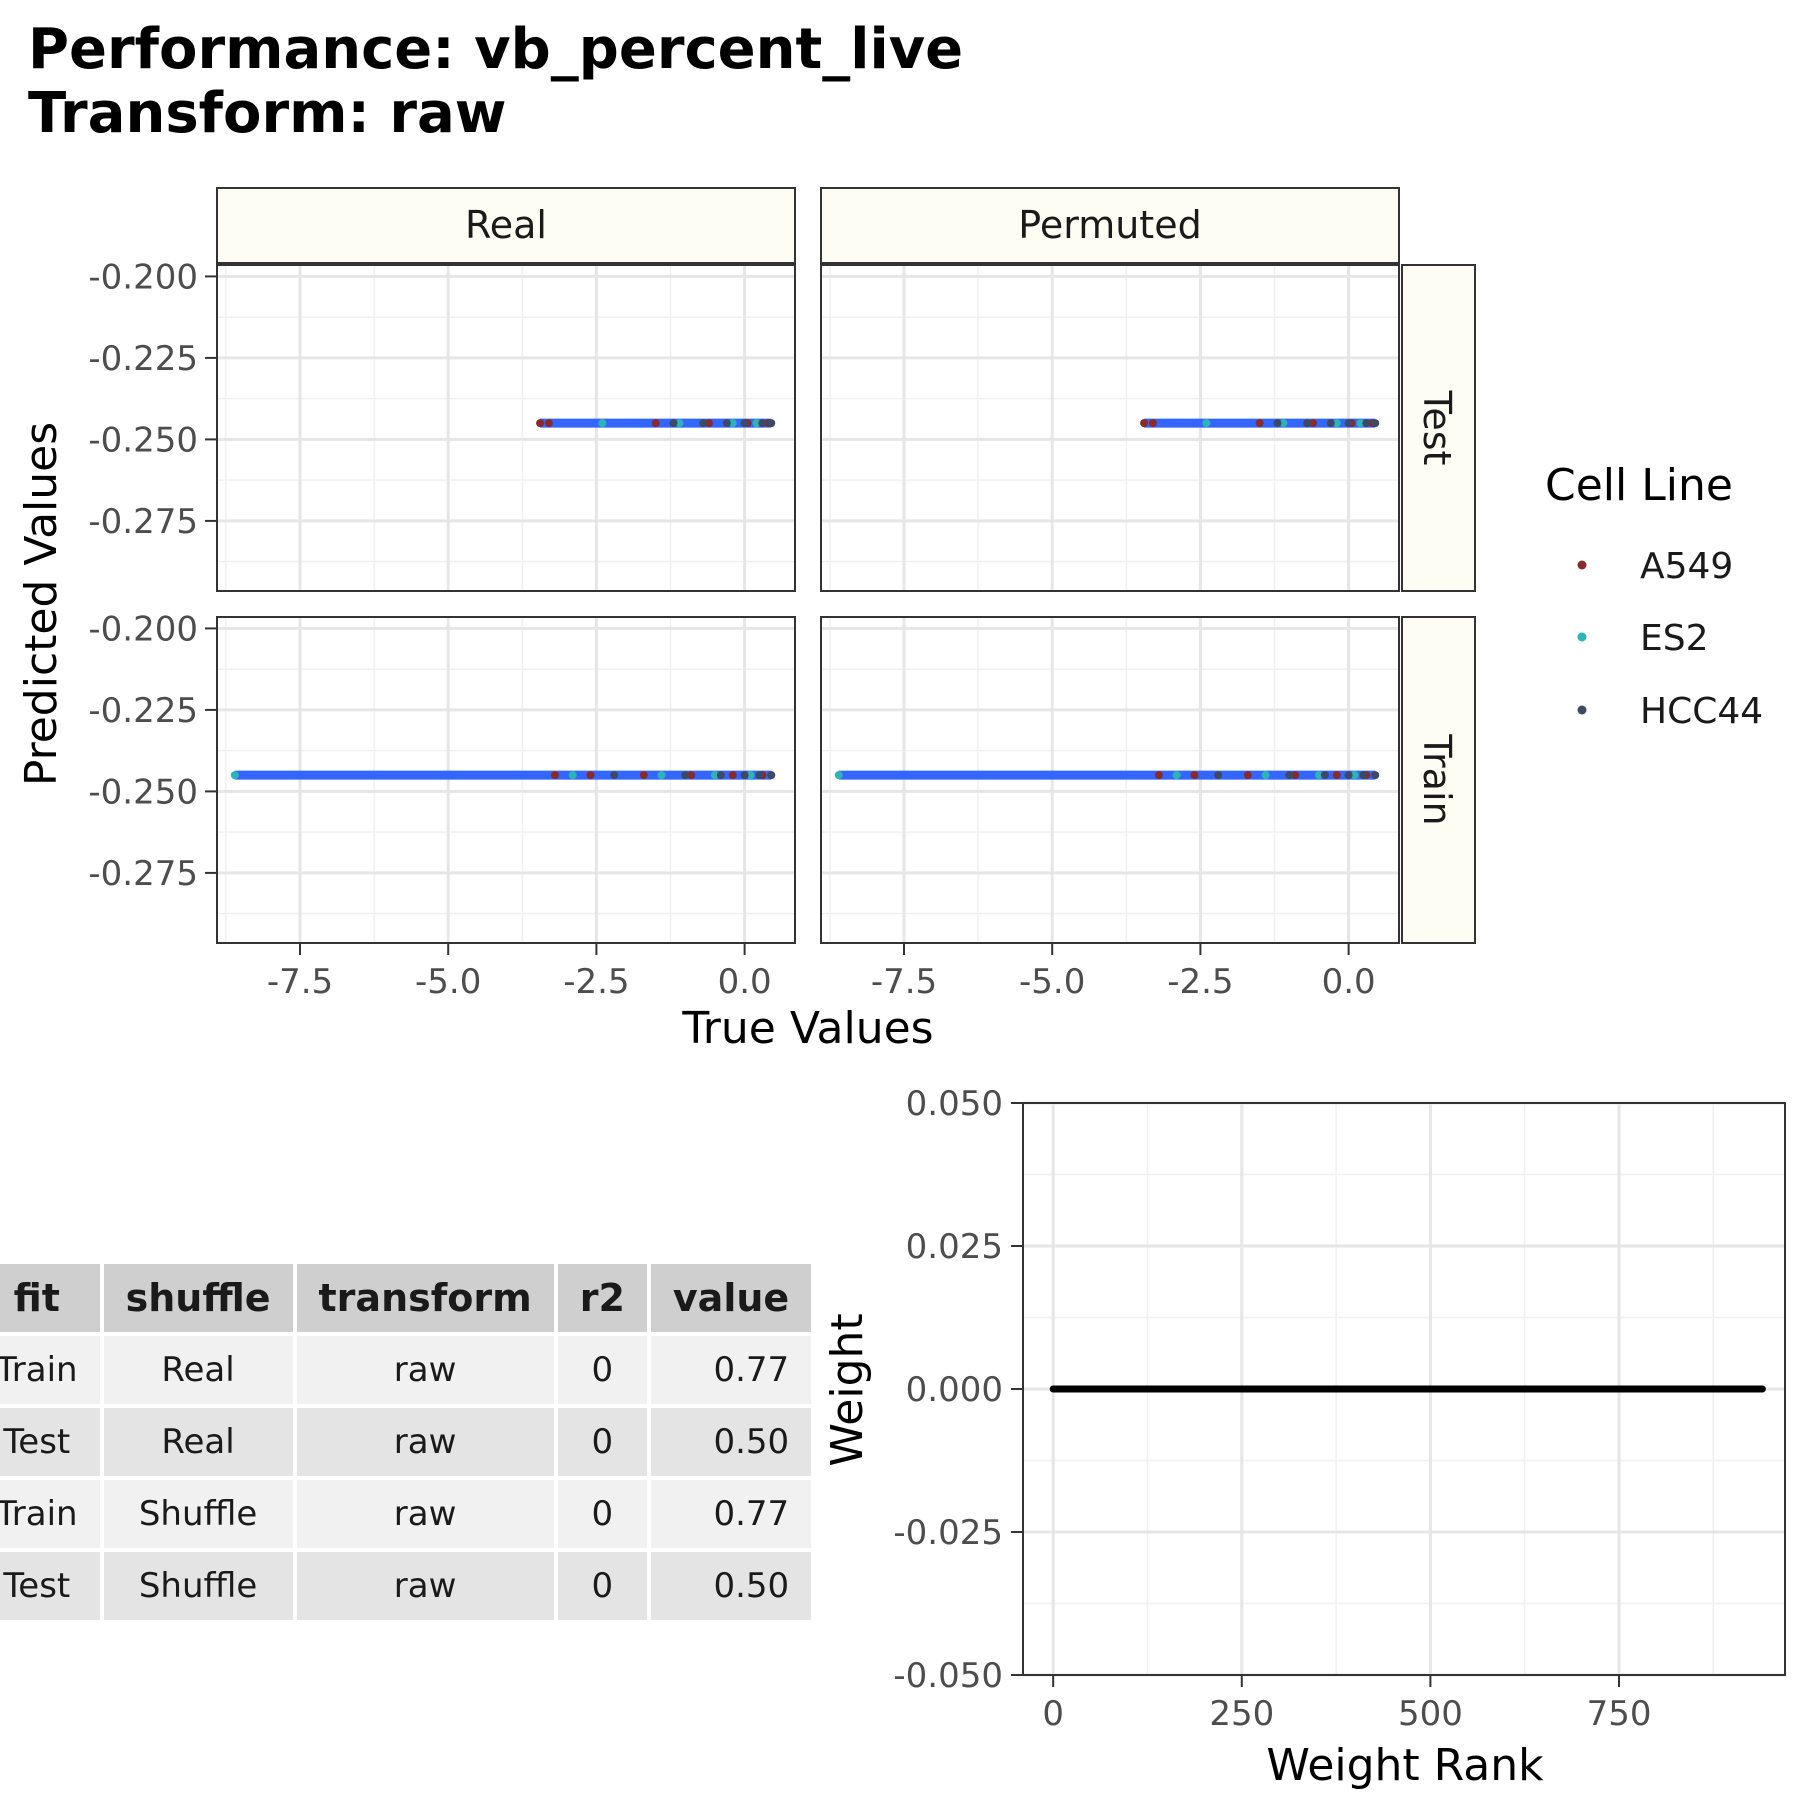 The image size is (1800, 1800). I want to click on facet-label-test: Test, so click(1437, 428).